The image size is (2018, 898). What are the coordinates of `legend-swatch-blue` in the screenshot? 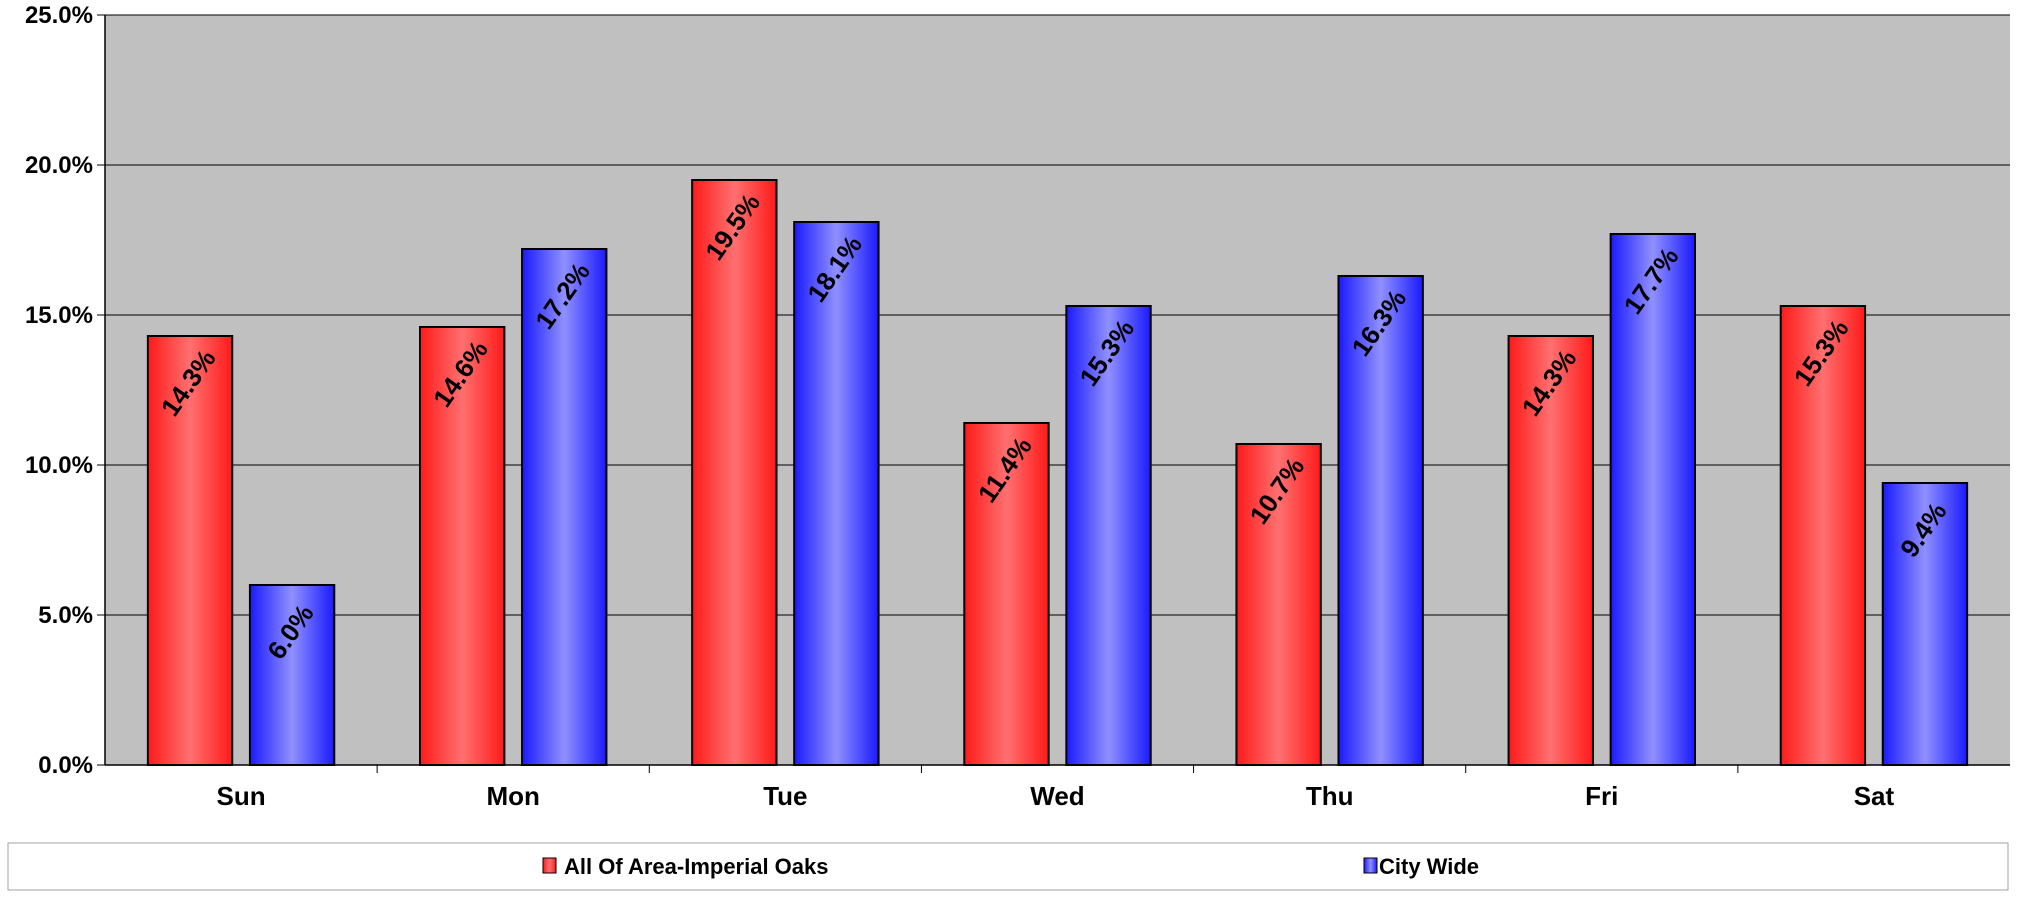 It's located at (1370, 865).